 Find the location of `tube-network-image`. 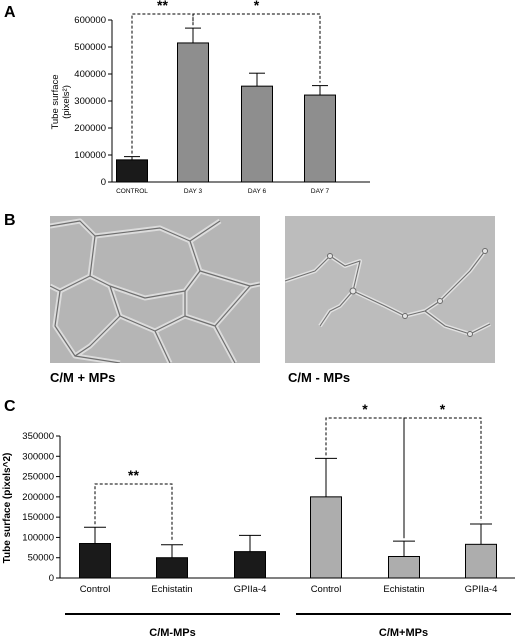

tube-network-image is located at coordinates (155, 289).